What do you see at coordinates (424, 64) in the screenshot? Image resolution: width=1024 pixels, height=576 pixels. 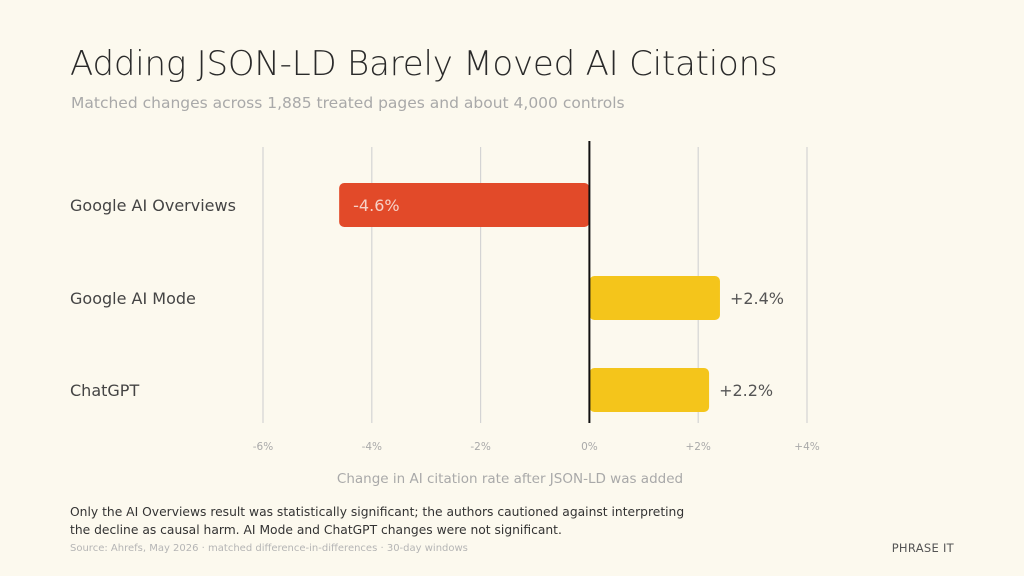 I see `chart-title: Adding JSON-LD Barely Moved AI Citations` at bounding box center [424, 64].